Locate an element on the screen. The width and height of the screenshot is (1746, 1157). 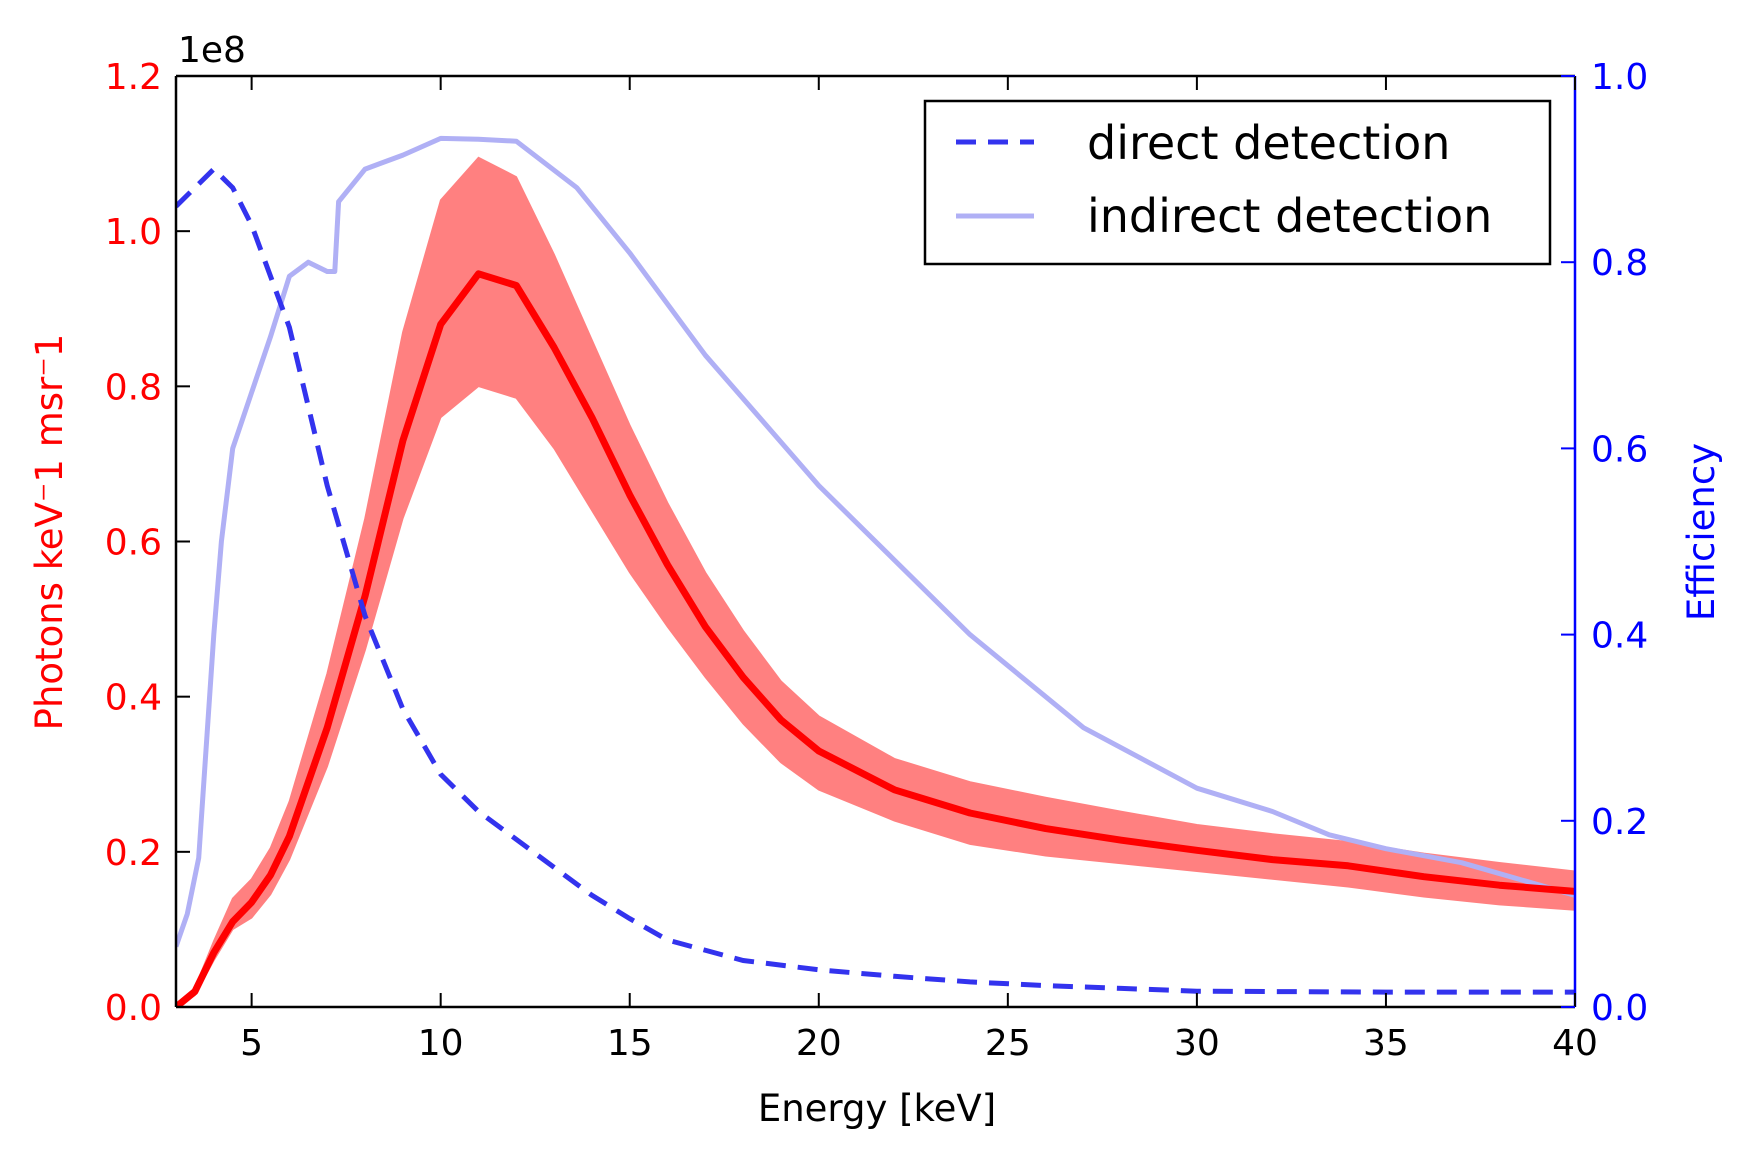
y-right-tick-label: 0.6 is located at coordinates (1619, 449).